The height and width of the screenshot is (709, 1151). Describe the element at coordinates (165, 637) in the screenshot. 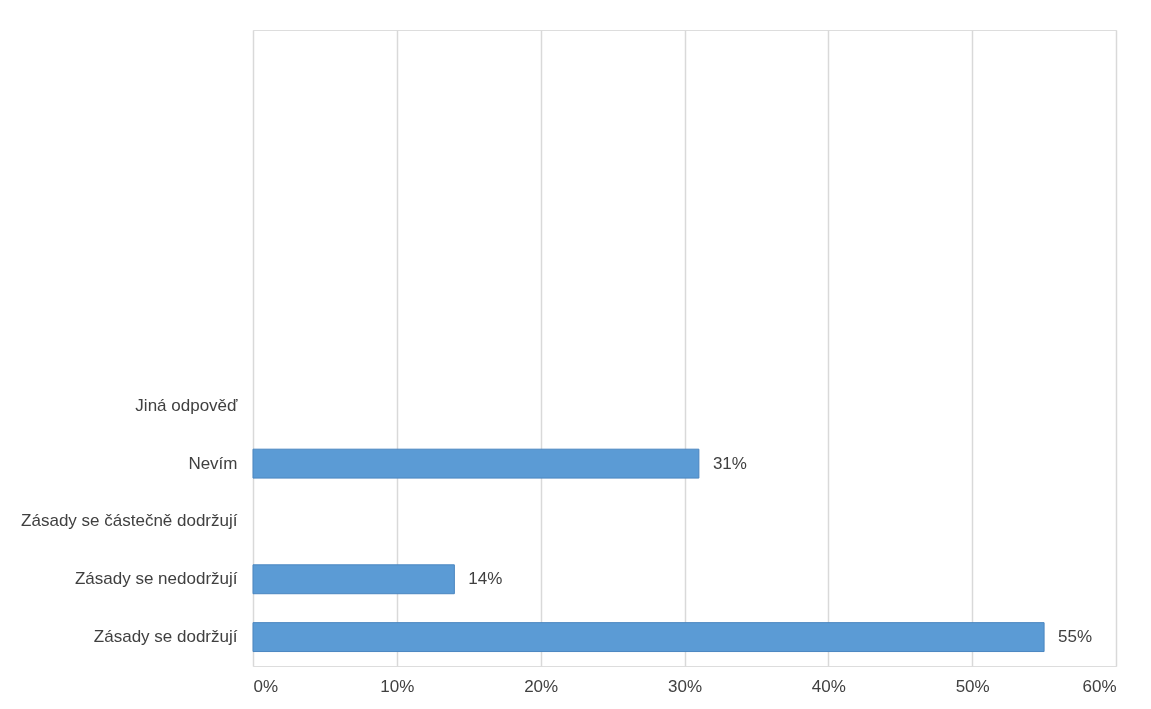

I see `y-tick-label: Zásady se dodržují` at that location.